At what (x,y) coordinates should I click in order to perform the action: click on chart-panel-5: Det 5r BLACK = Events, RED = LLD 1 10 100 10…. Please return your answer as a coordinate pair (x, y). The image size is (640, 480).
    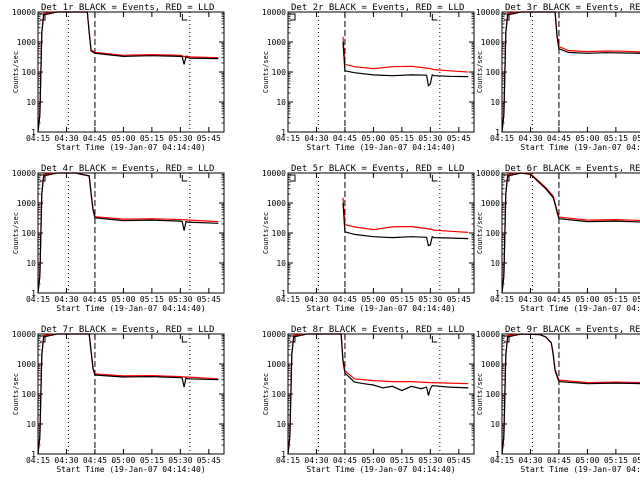
    Looking at the image, I should click on (368, 238).